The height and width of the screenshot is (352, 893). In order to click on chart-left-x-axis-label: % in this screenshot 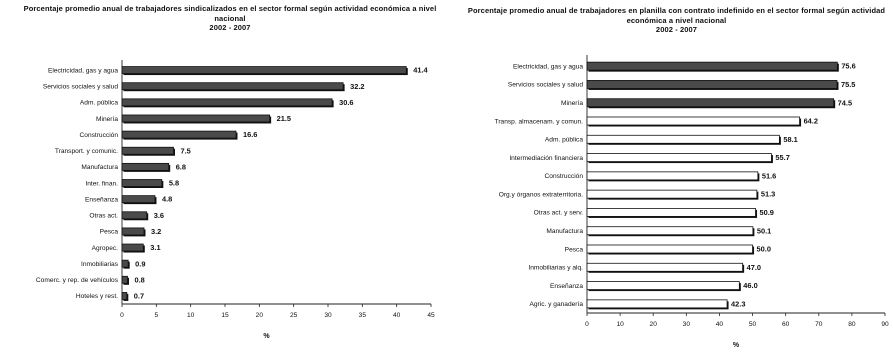, I will do `click(266, 336)`.